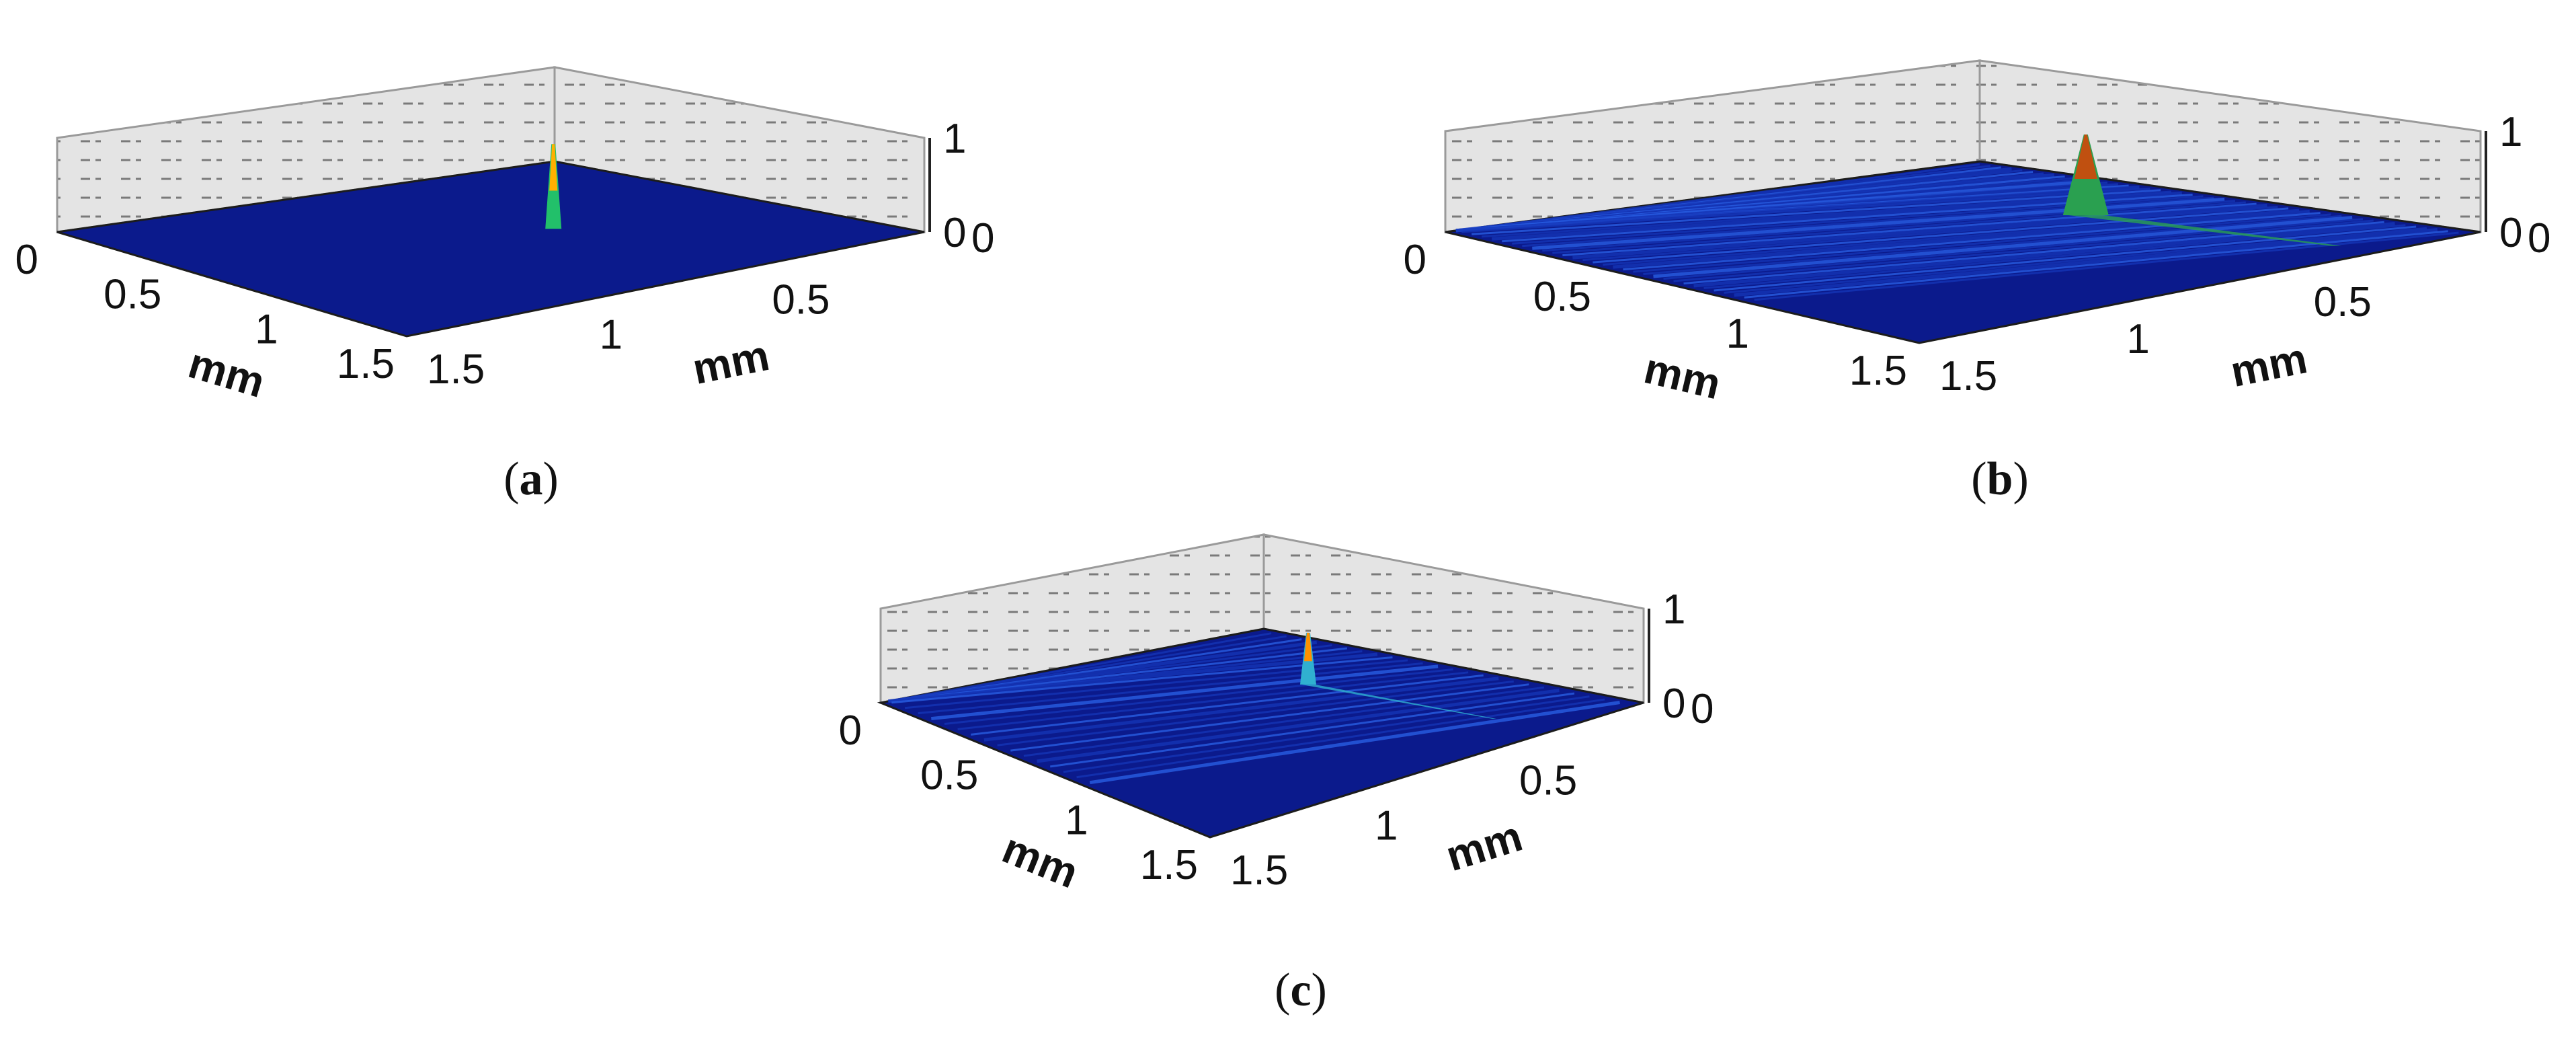  What do you see at coordinates (531, 479) in the screenshot?
I see `panel-caption-a: (a)` at bounding box center [531, 479].